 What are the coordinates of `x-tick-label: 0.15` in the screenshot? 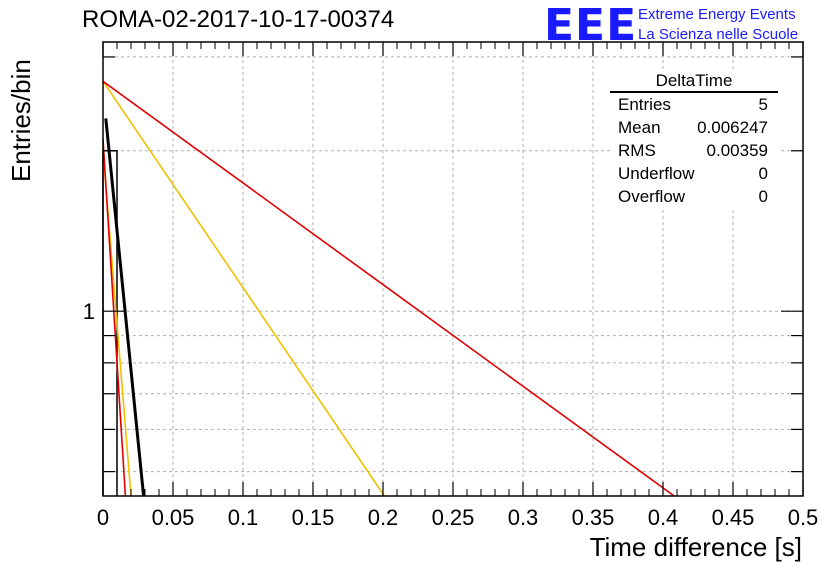 It's located at (313, 517).